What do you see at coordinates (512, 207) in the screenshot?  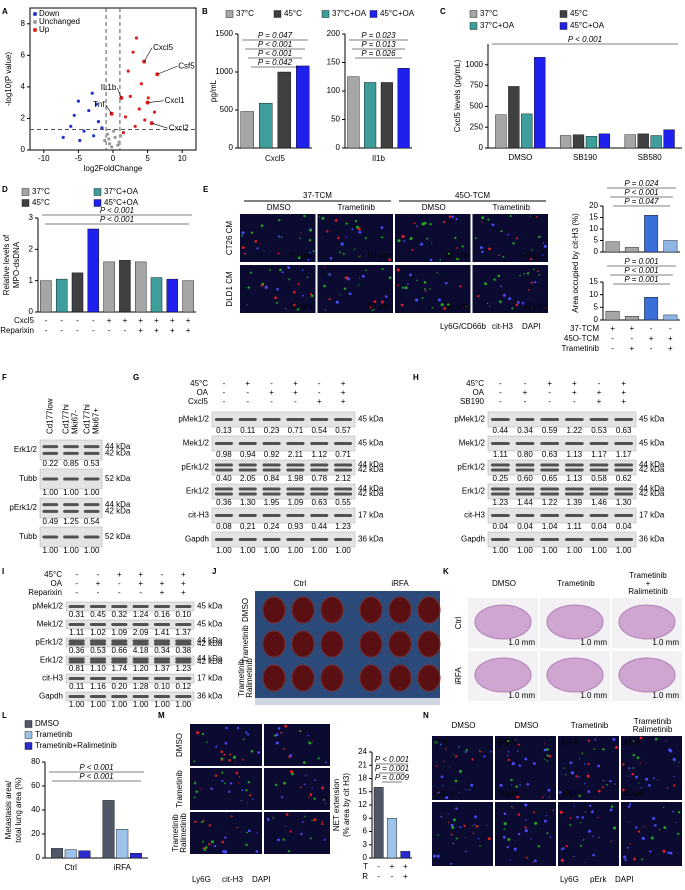 I see `column-header: Trametinib` at bounding box center [512, 207].